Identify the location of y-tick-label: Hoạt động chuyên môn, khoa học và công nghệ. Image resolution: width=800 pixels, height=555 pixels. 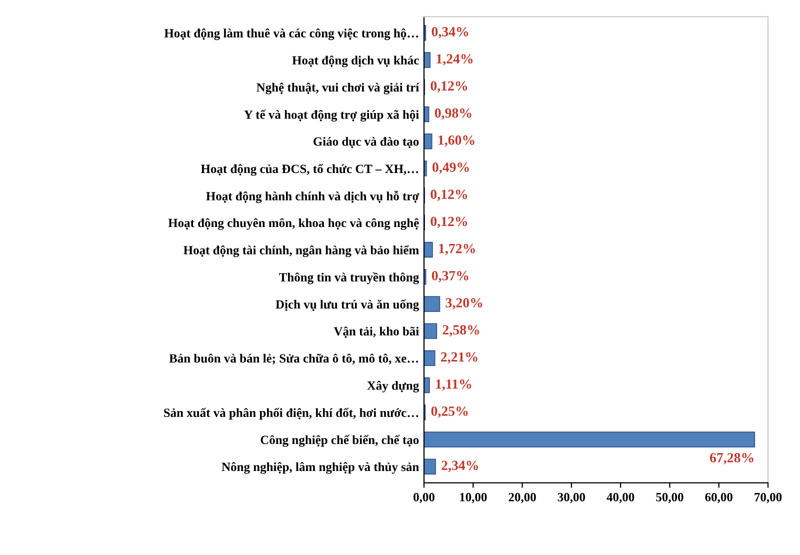
(293, 224).